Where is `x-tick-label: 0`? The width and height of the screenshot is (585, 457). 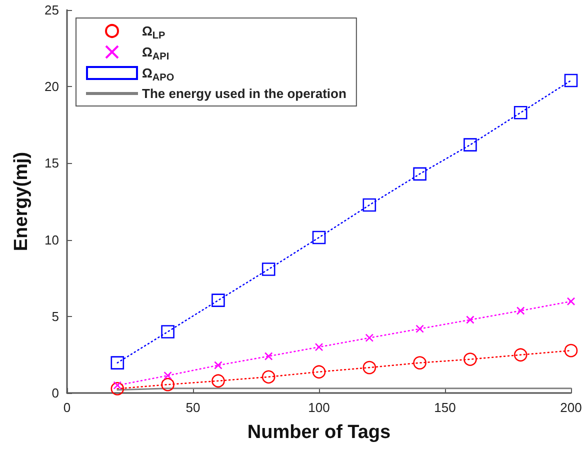 x-tick-label: 0 is located at coordinates (67, 407).